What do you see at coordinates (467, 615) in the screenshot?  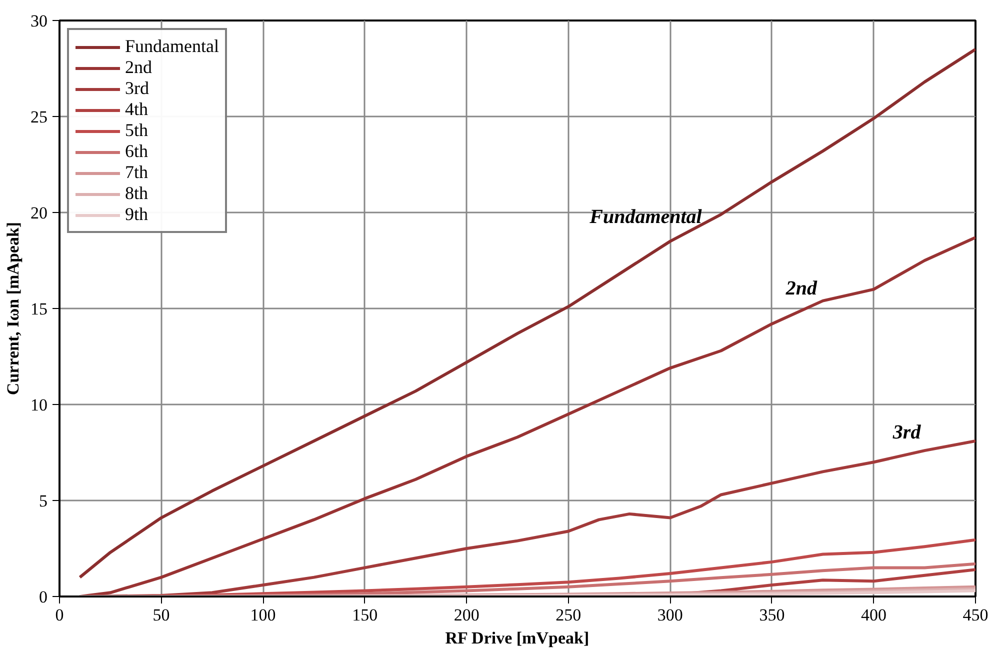 I see `x-tick-label: 200` at bounding box center [467, 615].